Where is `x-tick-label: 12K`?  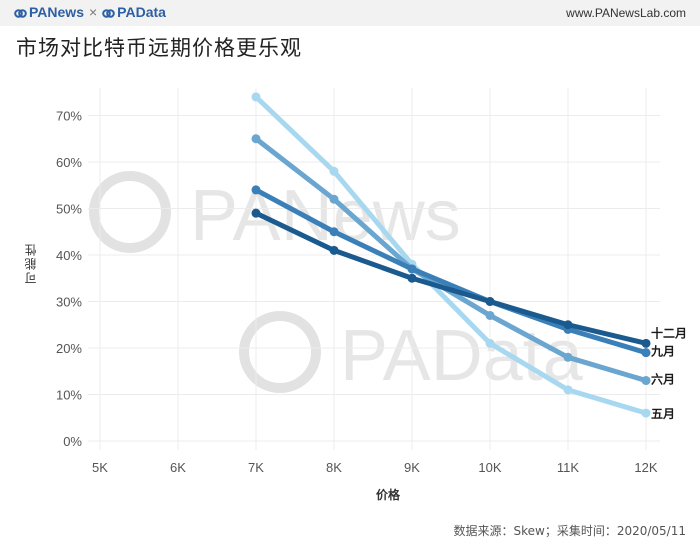
x-tick-label: 12K is located at coordinates (645, 467).